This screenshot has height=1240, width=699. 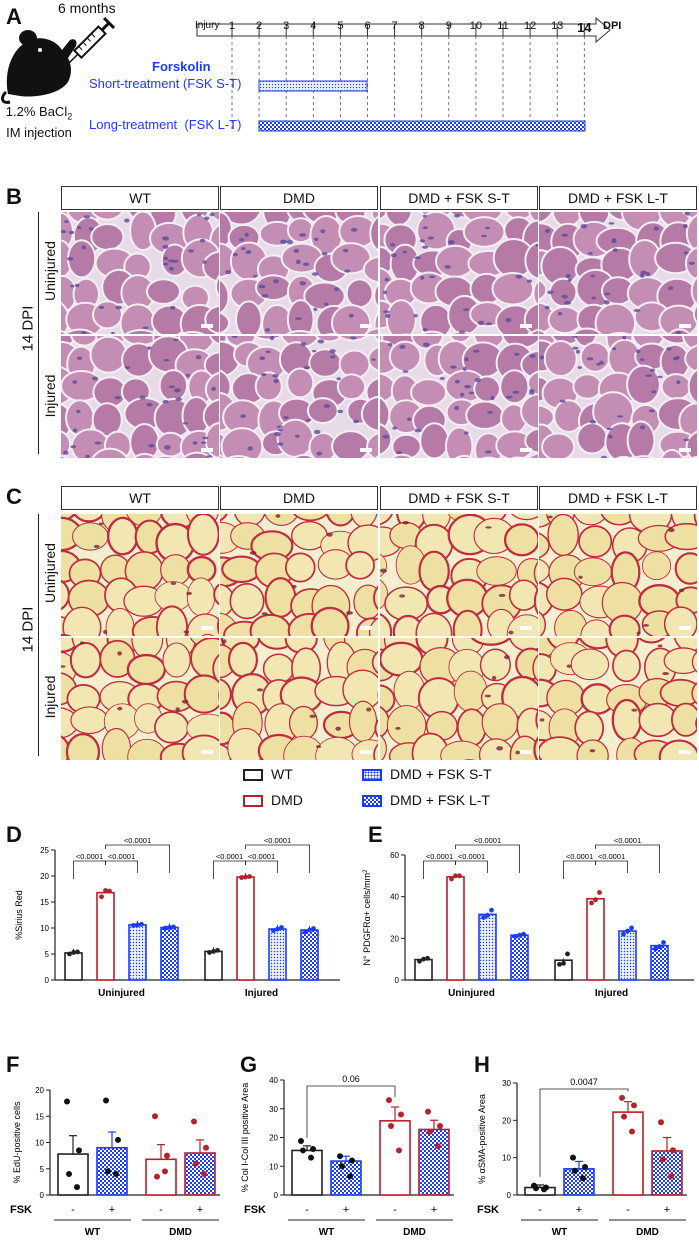 What do you see at coordinates (28, 629) in the screenshot?
I see `side-label-c: 14 DPI` at bounding box center [28, 629].